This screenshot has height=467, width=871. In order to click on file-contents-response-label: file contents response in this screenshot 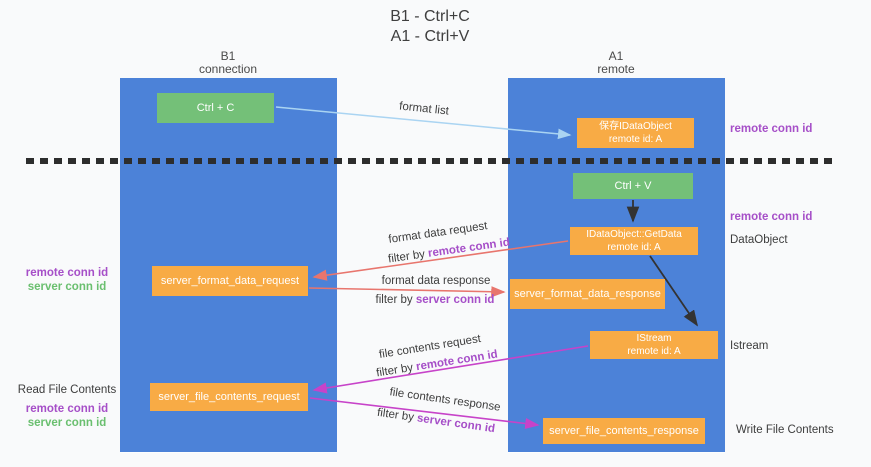, I will do `click(445, 400)`.